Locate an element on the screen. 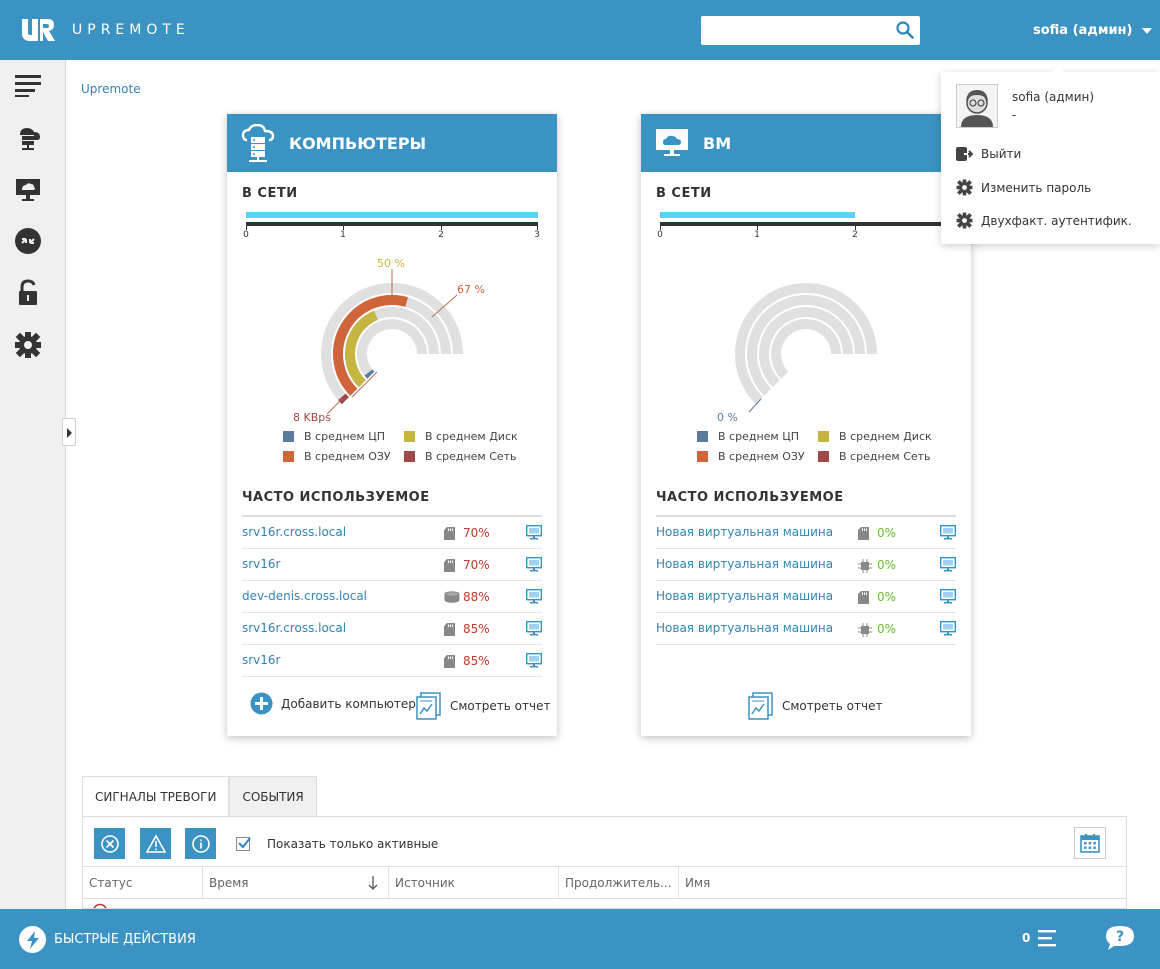  resource-gauge: 0 % is located at coordinates (797, 353).